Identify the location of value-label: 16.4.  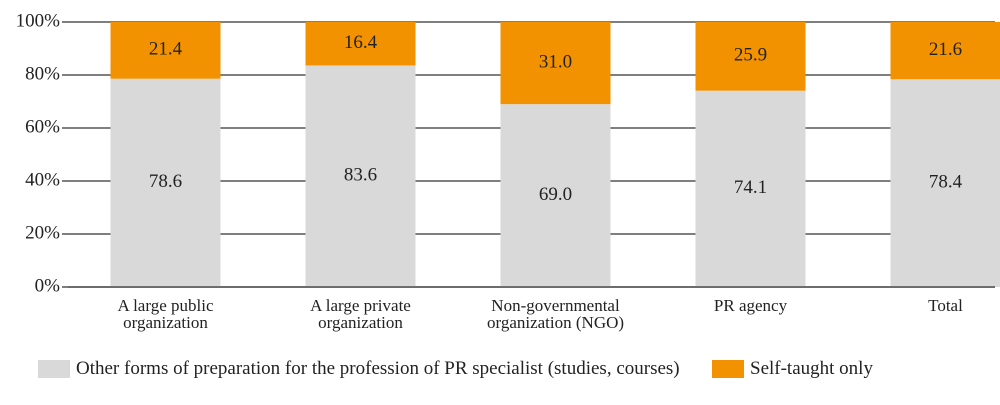
(361, 42).